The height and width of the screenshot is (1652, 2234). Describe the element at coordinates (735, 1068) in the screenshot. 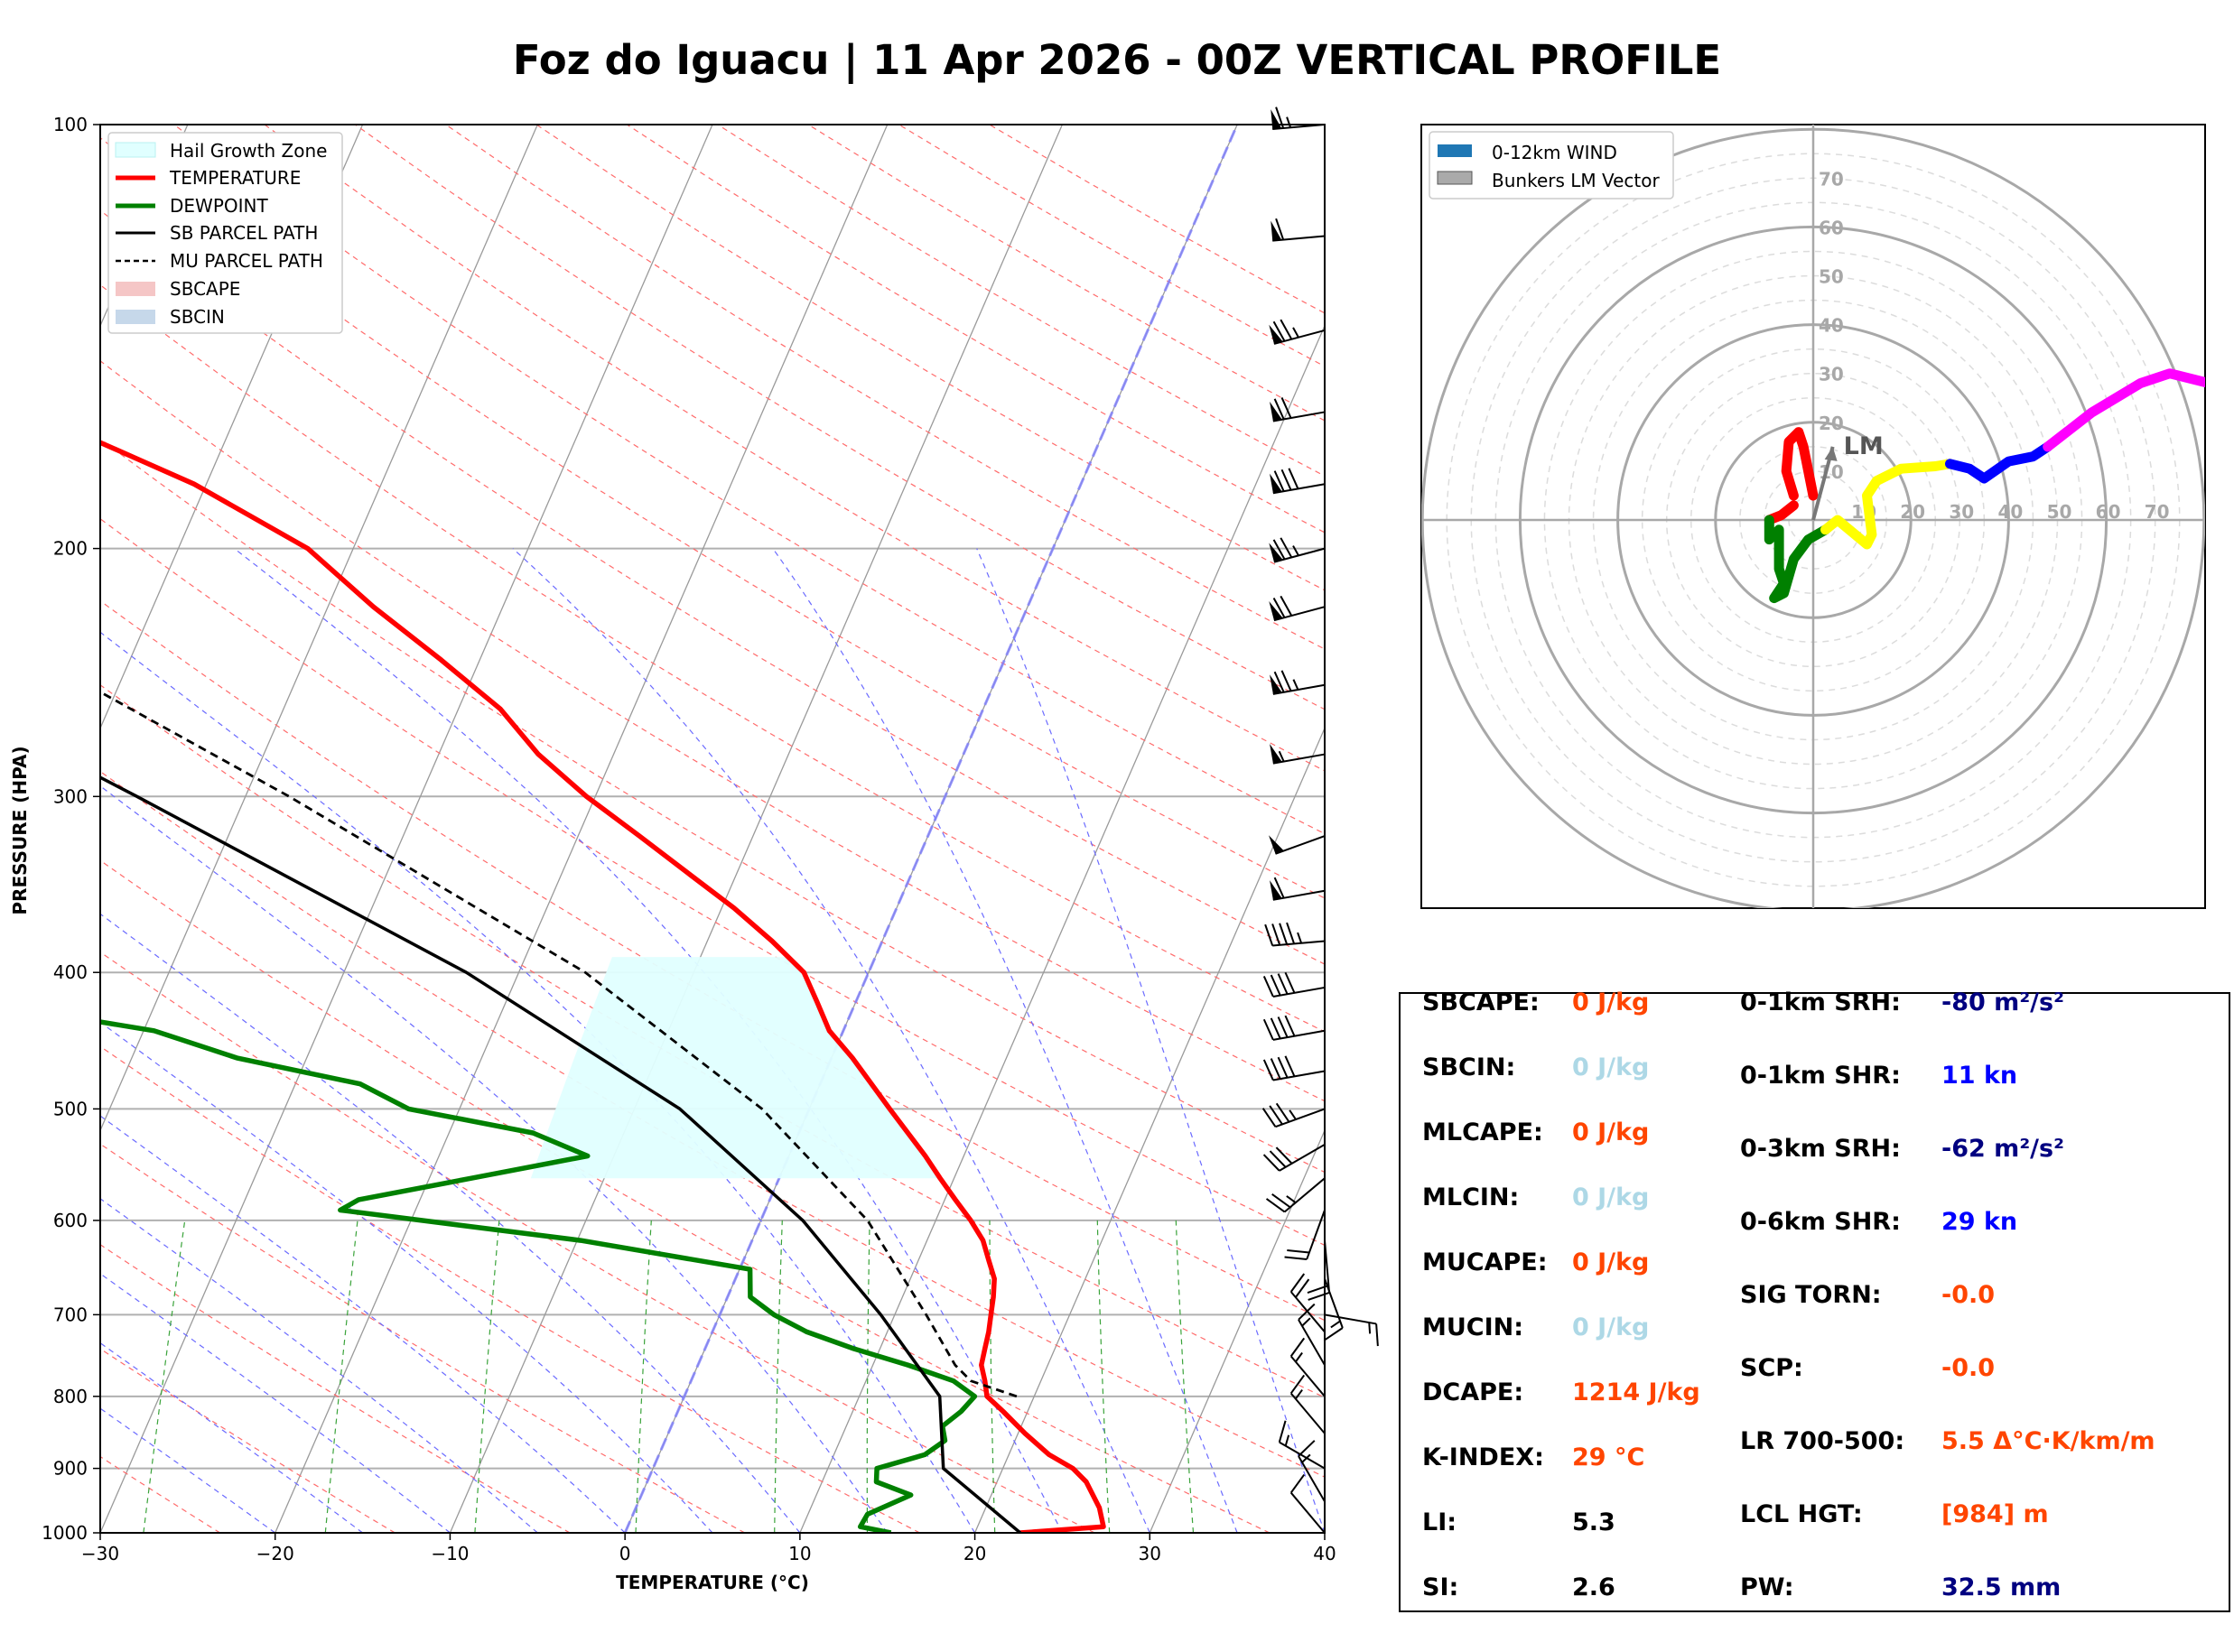

I see `hail-growth-zone-fill` at that location.